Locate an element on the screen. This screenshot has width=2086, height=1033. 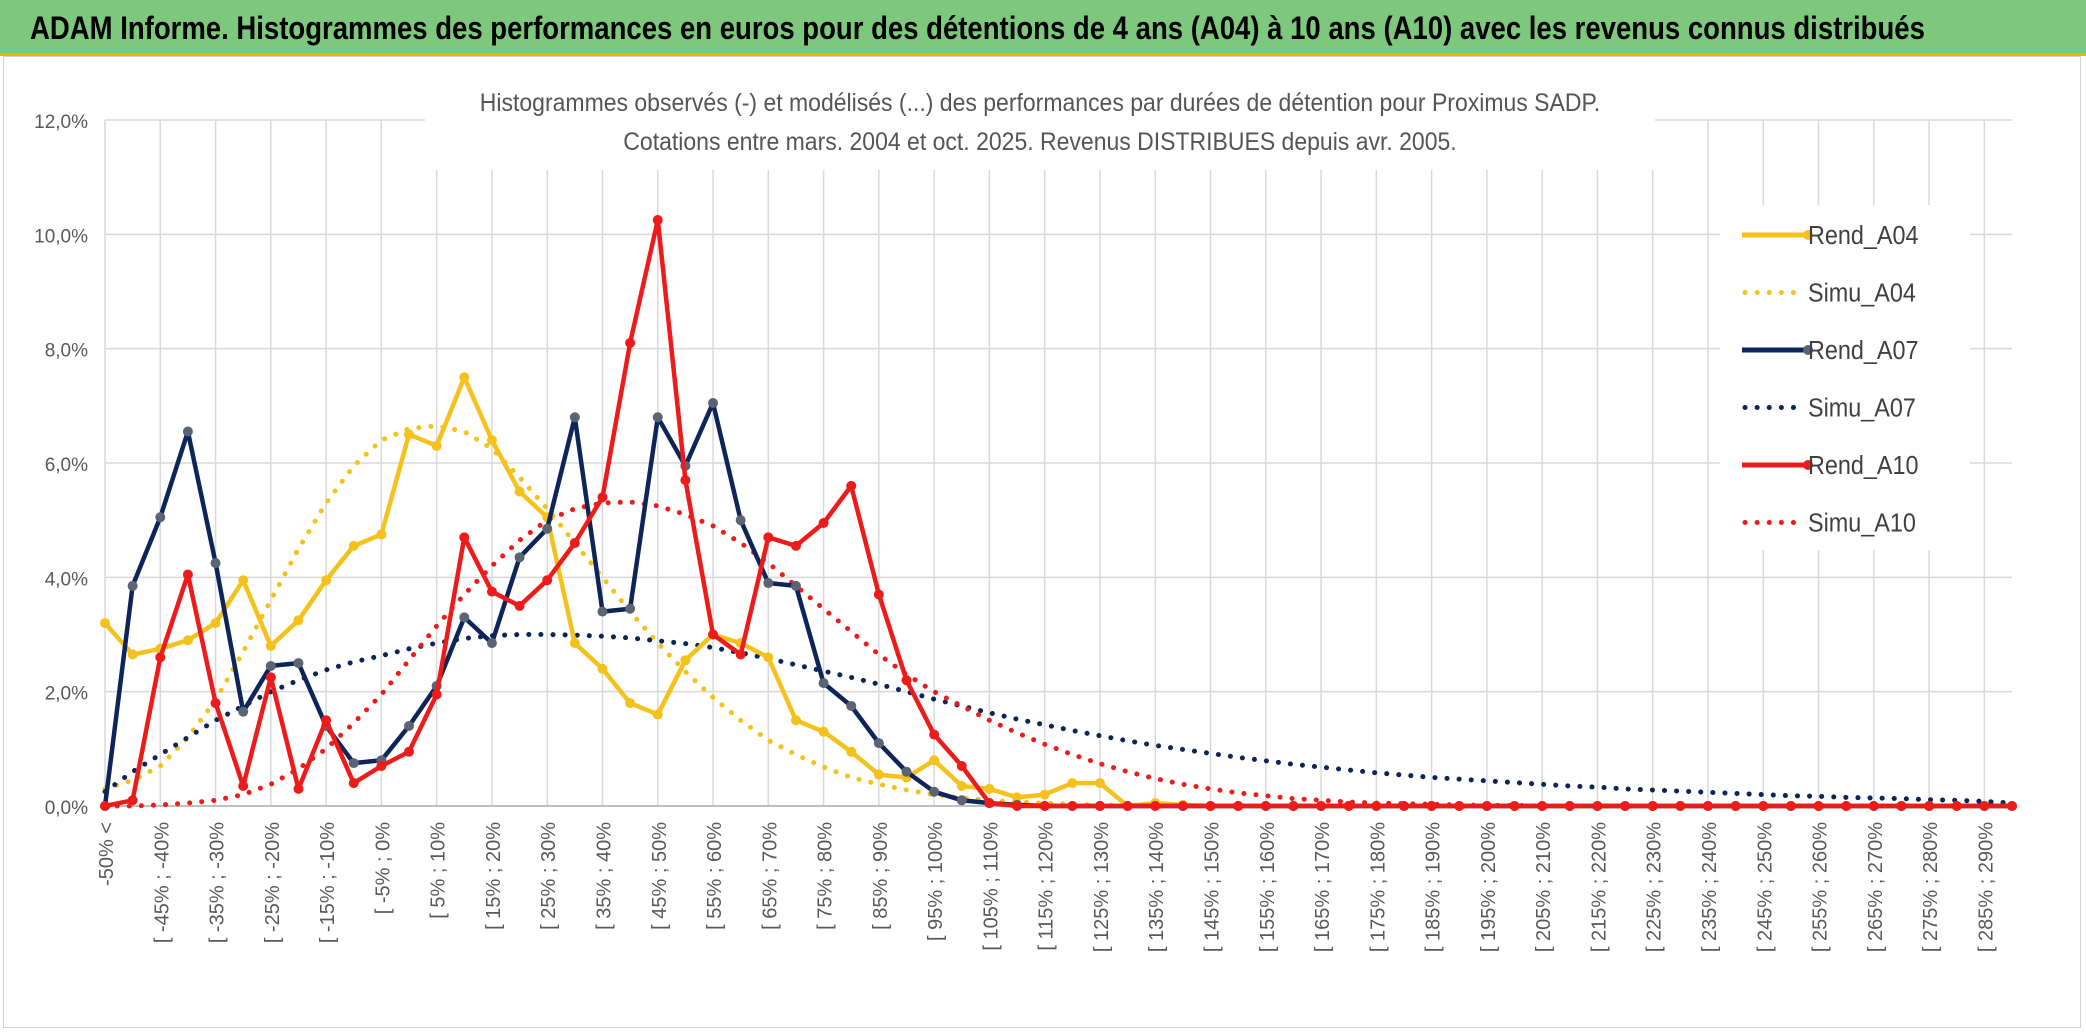
x-tick-label: -50% < is located at coordinates (107, 854).